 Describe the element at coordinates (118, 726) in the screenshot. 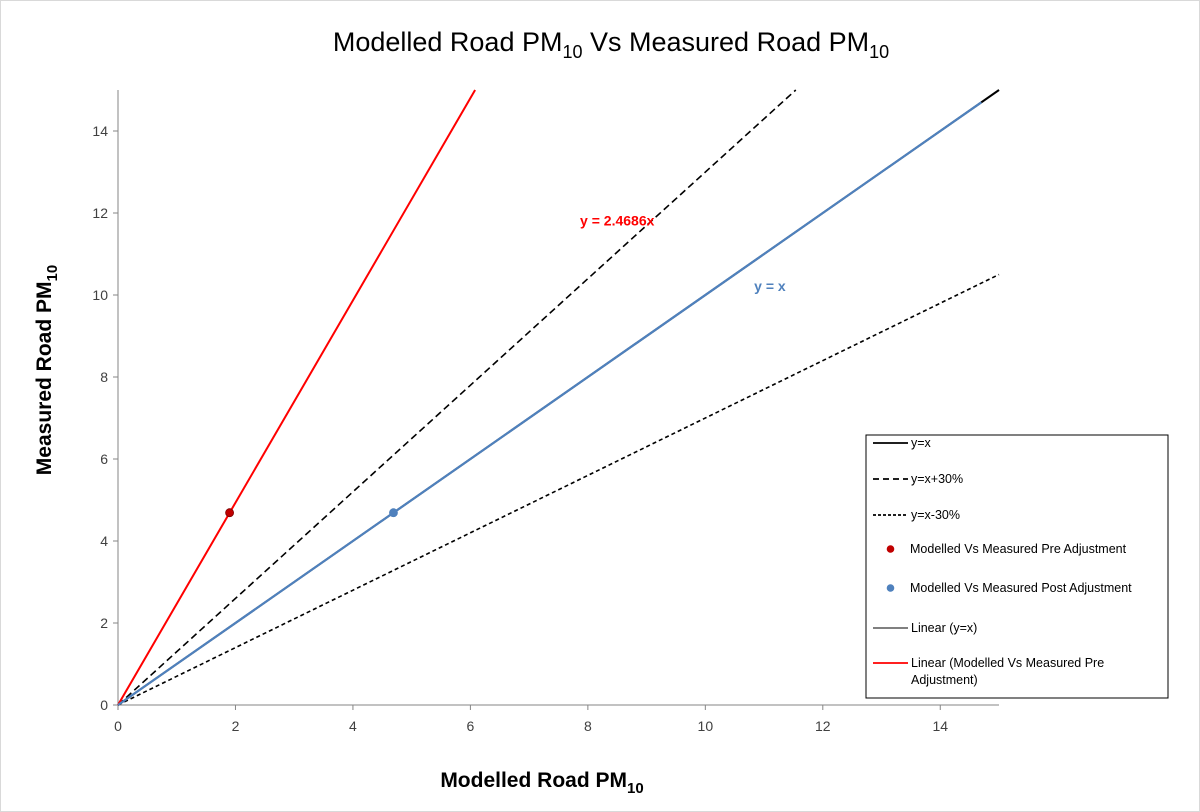

I see `x-tick-label: 0` at that location.